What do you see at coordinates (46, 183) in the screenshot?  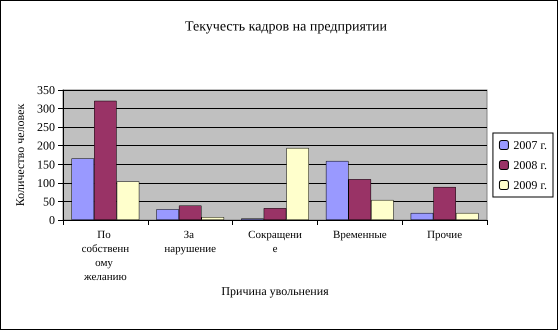 I see `y-tick-label: 100` at bounding box center [46, 183].